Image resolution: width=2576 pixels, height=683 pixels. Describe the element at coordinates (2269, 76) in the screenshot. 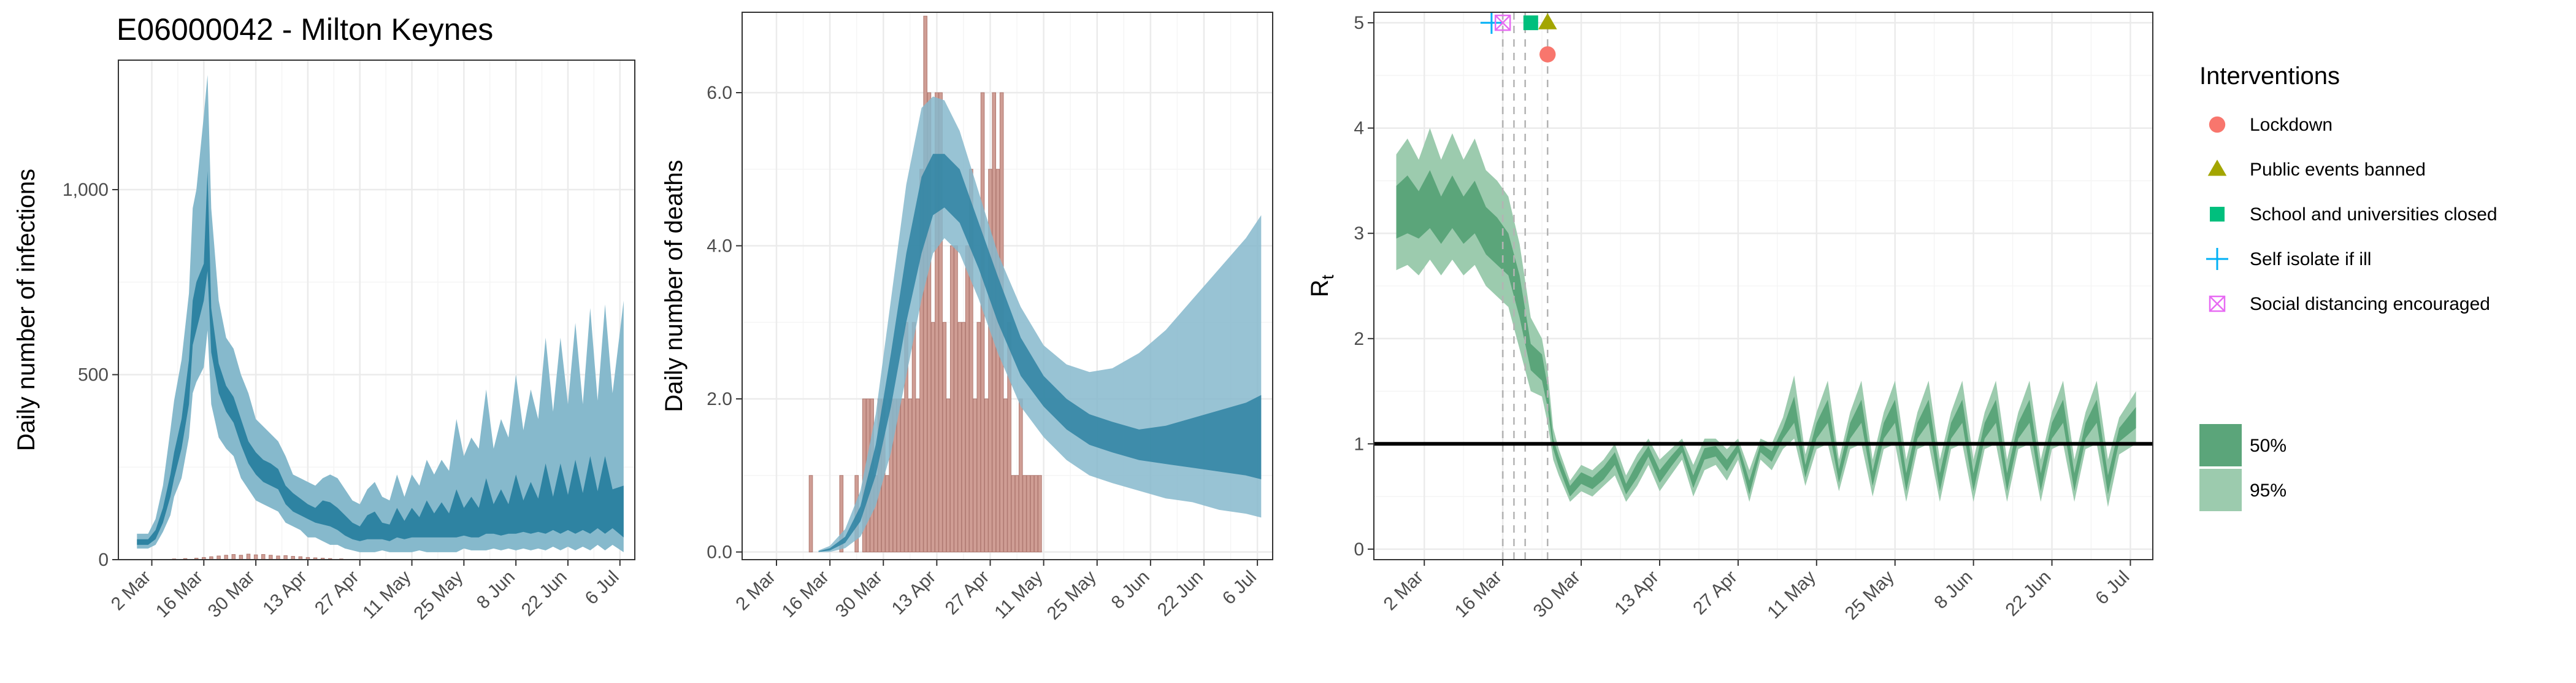

I see `legend-title: Interventions` at that location.